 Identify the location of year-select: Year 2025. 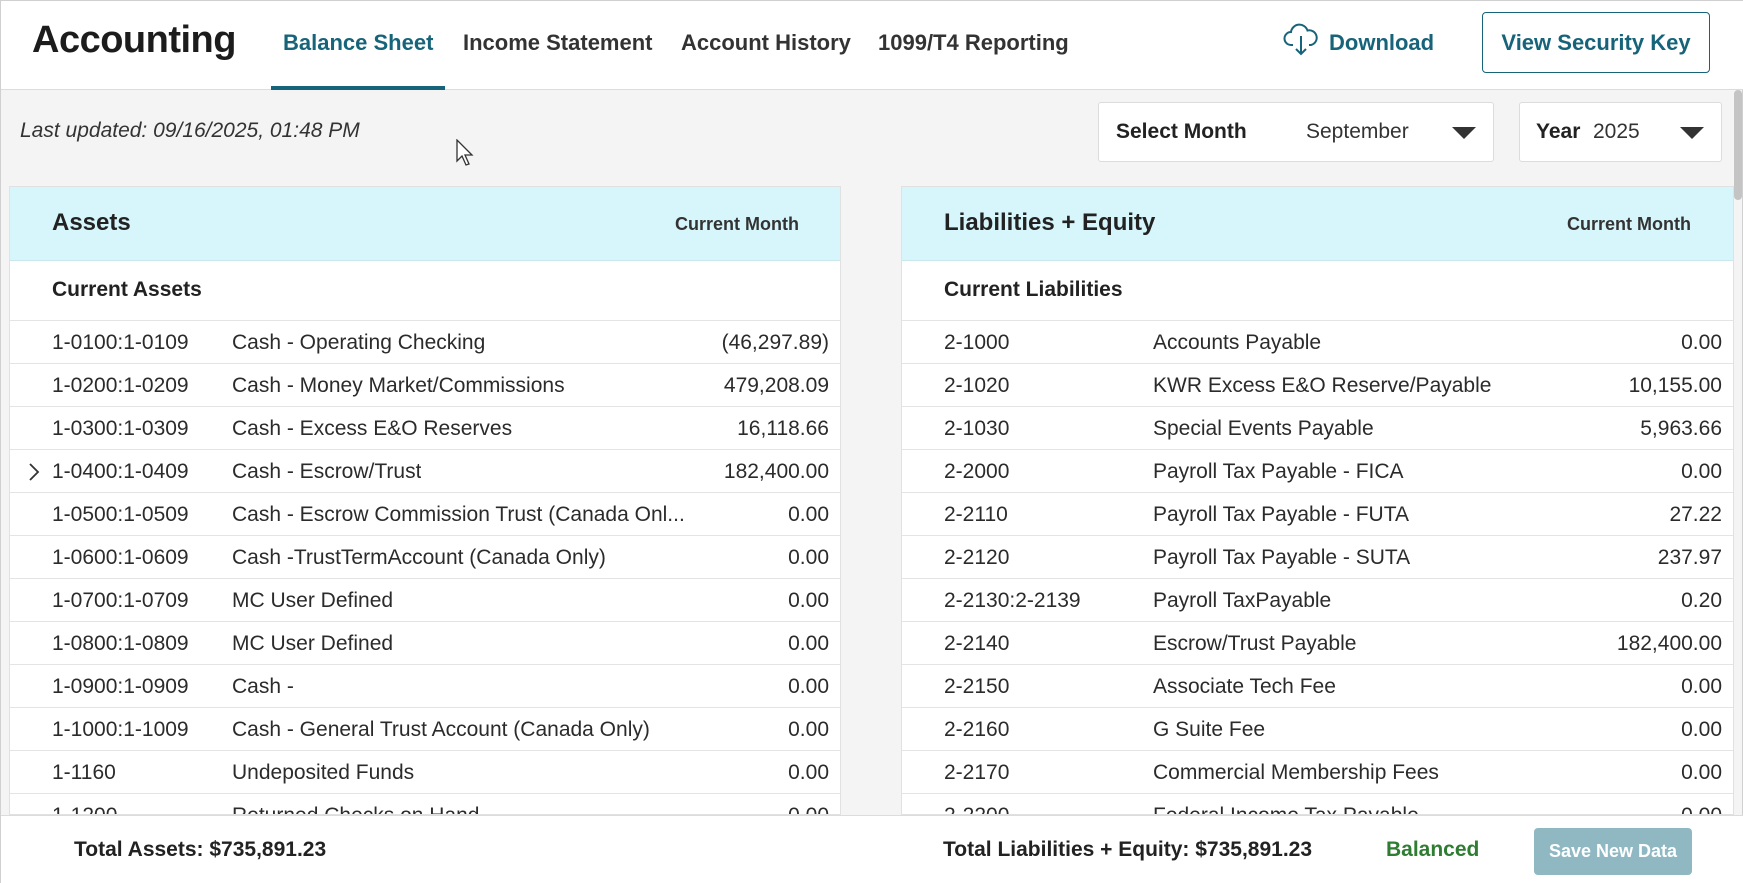
(1620, 132).